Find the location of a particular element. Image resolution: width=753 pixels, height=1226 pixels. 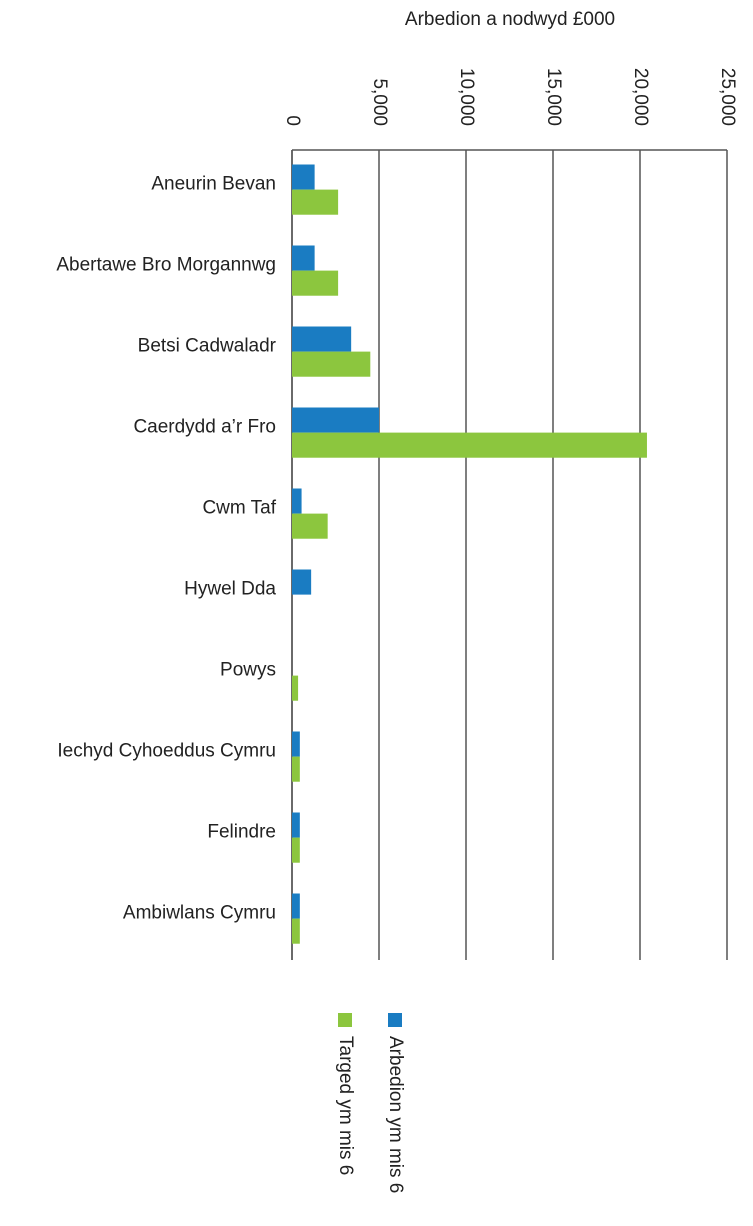

y-tick-label: Powys is located at coordinates (248, 670).